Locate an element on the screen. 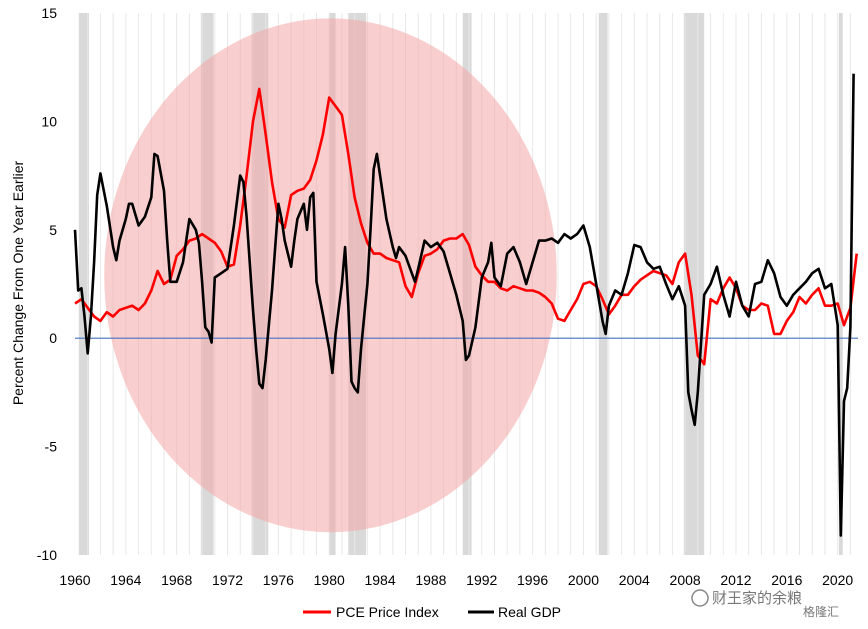 This screenshot has width=868, height=629. watermark-text: 财王家的余粮 is located at coordinates (757, 598).